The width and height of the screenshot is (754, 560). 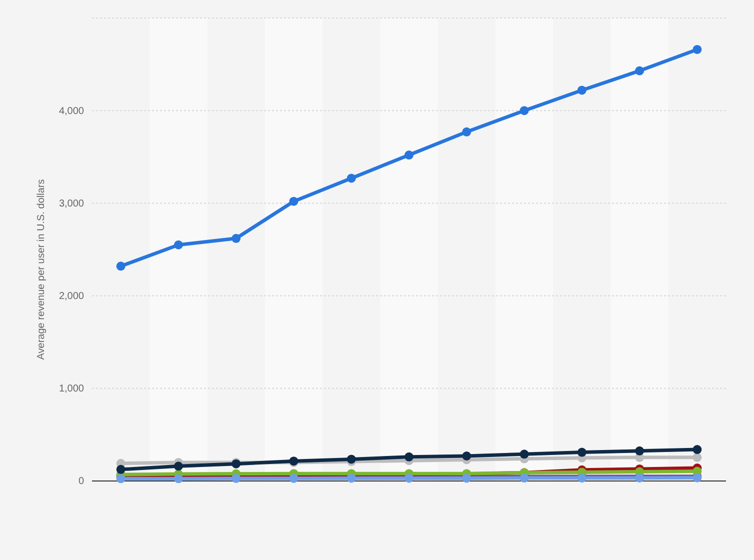 What do you see at coordinates (71, 296) in the screenshot?
I see `y-tick-label: 2,000` at bounding box center [71, 296].